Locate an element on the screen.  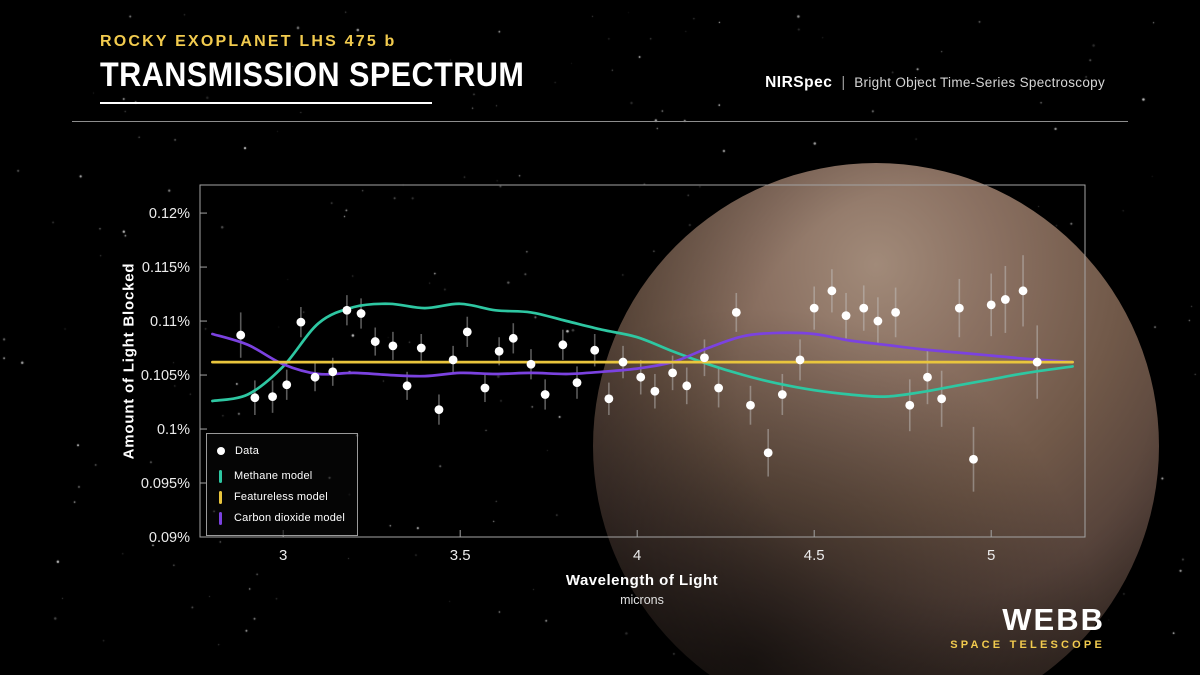
data-marker-icon is located at coordinates (221, 451).